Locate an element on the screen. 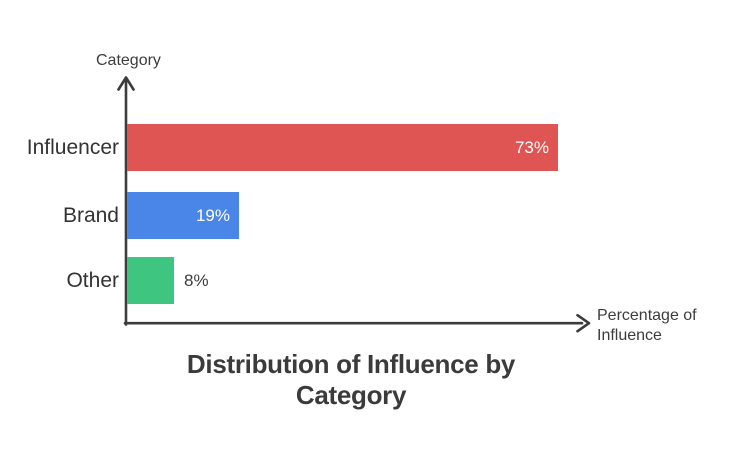 The image size is (738, 456). bar-value-brand: 19% is located at coordinates (212, 215).